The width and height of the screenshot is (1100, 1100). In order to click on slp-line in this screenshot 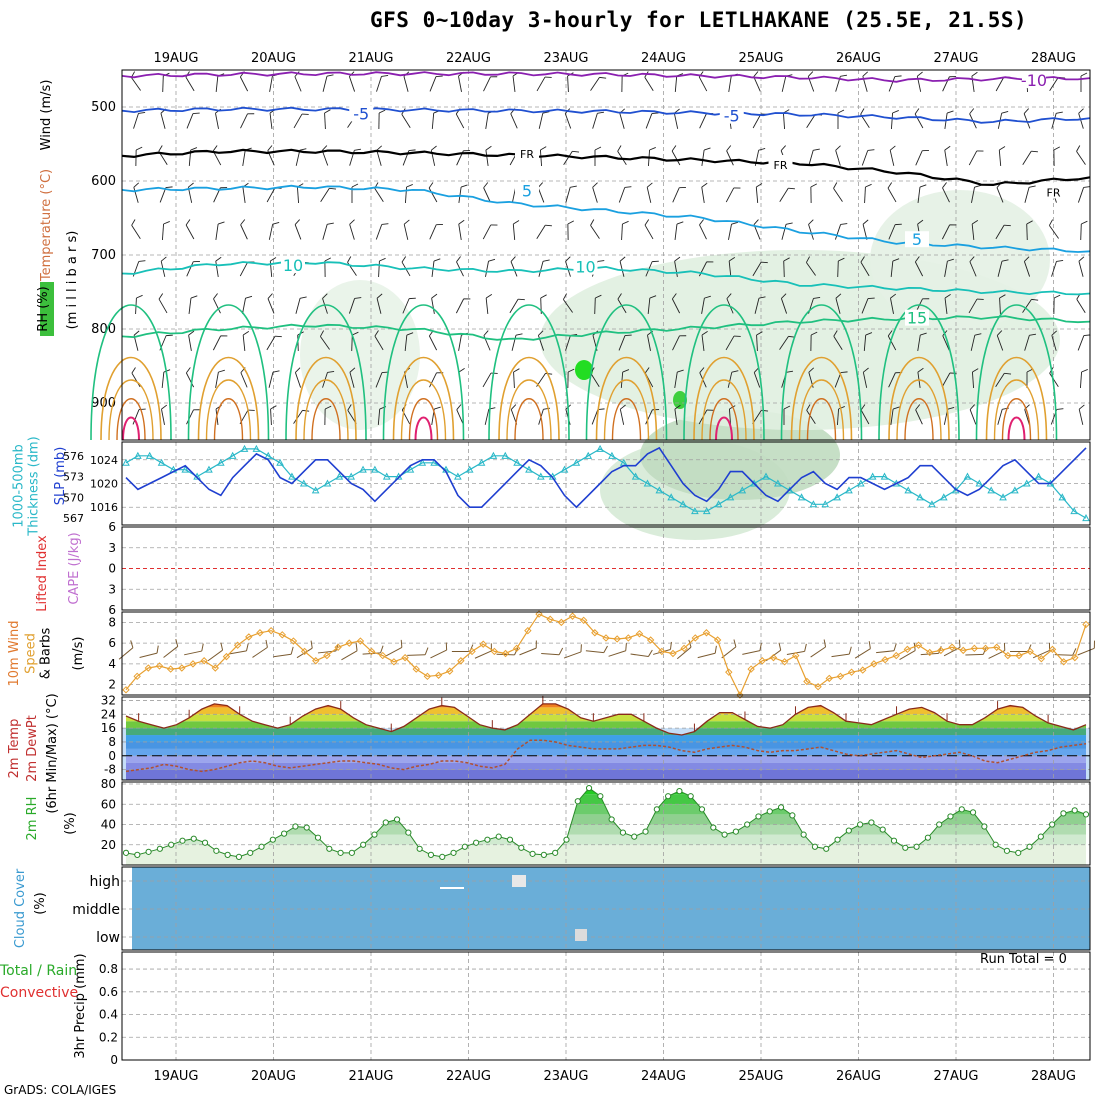, I will do `click(606, 477)`.